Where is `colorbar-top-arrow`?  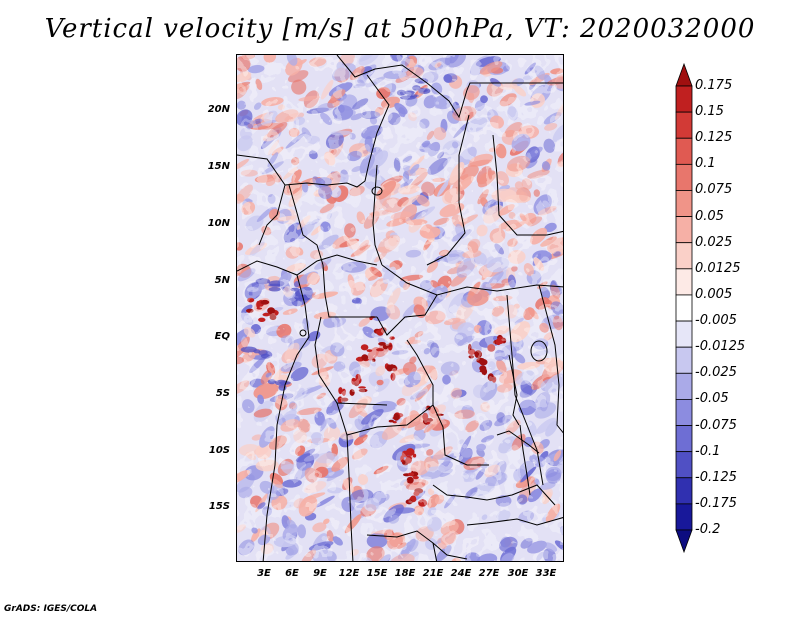
colorbar-top-arrow is located at coordinates (684, 74).